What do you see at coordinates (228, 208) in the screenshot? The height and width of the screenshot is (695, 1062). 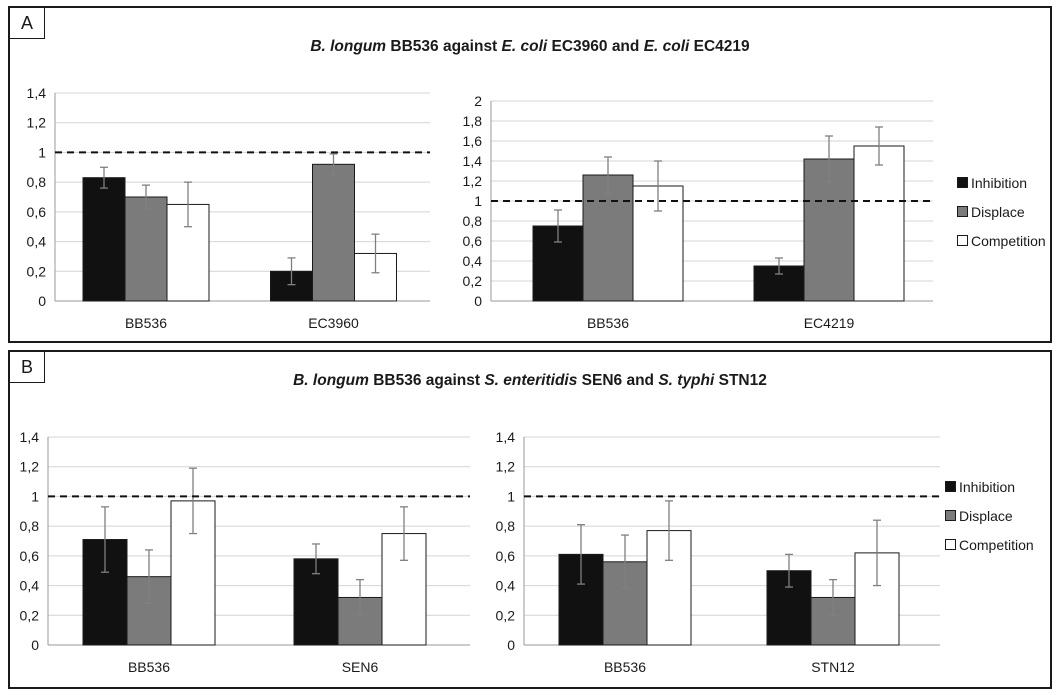 I see `bar-chart-ec3960: 0 0,2 0,4 0,6 0,8 1 1,2 1,4 BB536 EC3960` at bounding box center [228, 208].